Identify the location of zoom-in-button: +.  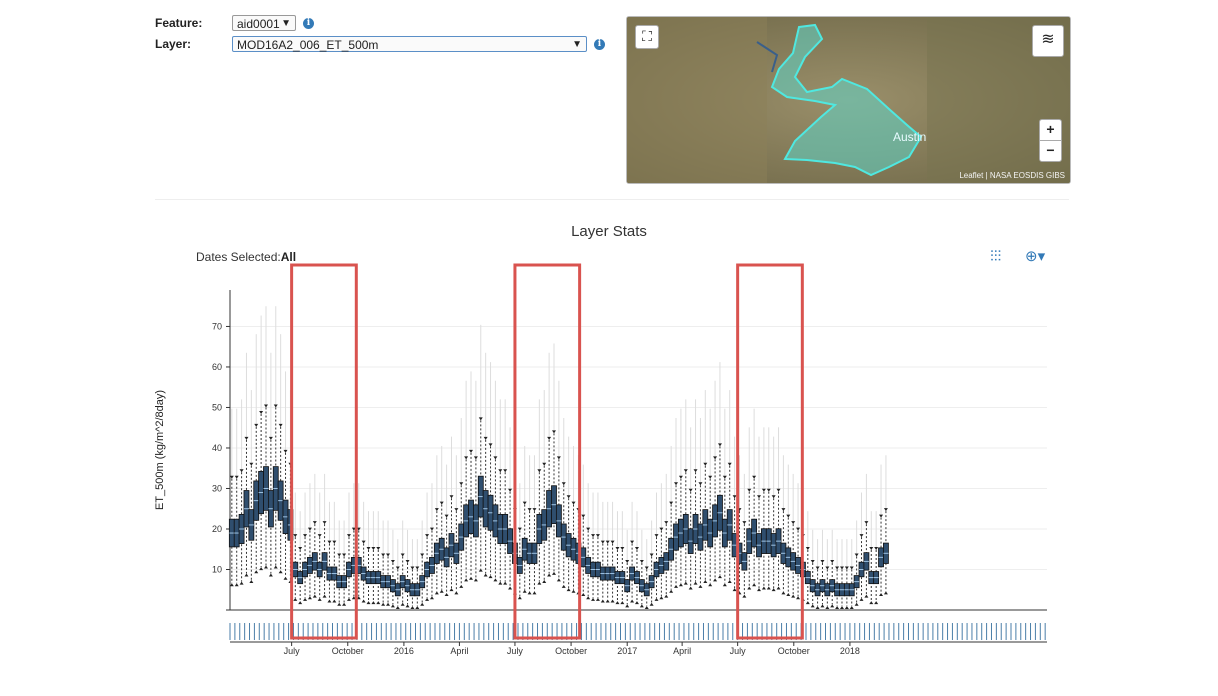
(1050, 130).